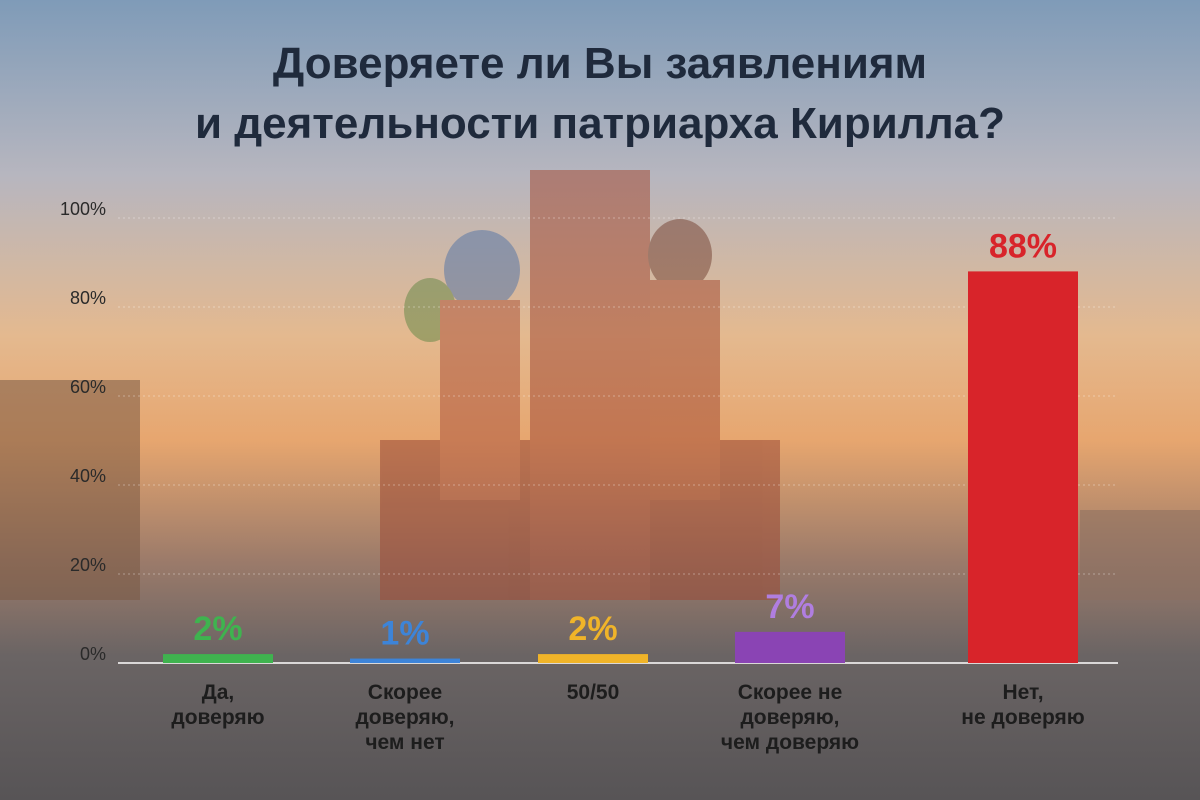 The image size is (1200, 800). I want to click on value-label: 88%, so click(1023, 246).